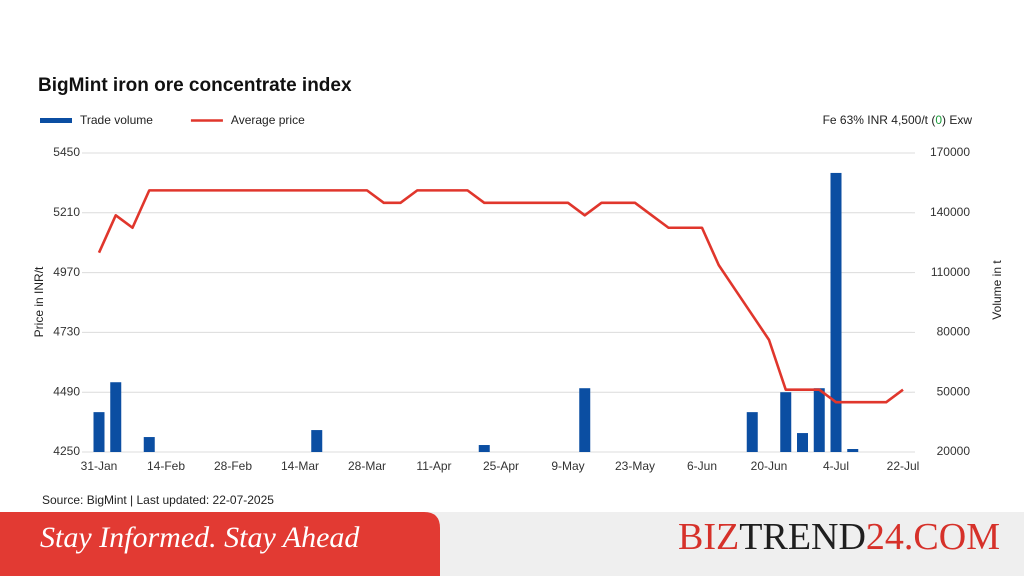  I want to click on legend-swatch, so click(56, 120).